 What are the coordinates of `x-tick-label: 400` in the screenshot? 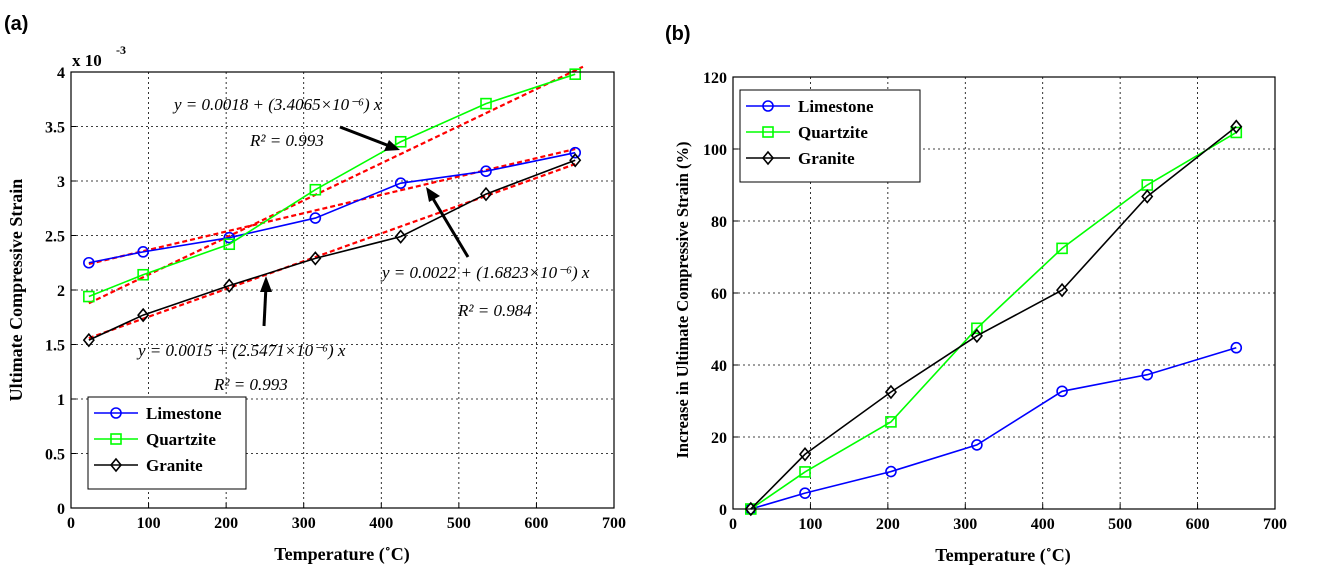 It's located at (381, 523).